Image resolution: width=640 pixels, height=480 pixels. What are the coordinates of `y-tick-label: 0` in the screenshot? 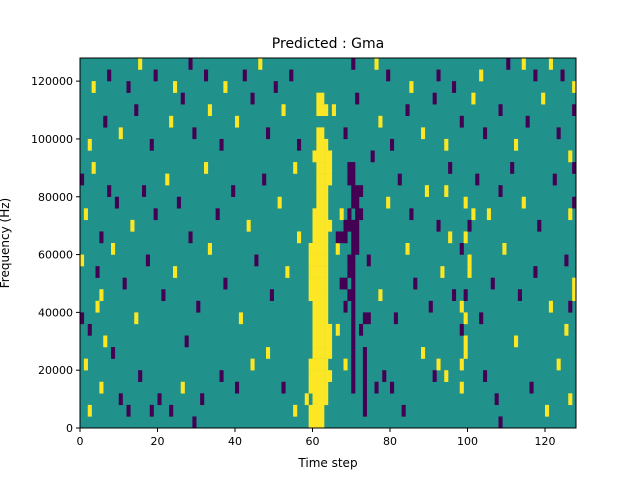 It's located at (69, 428).